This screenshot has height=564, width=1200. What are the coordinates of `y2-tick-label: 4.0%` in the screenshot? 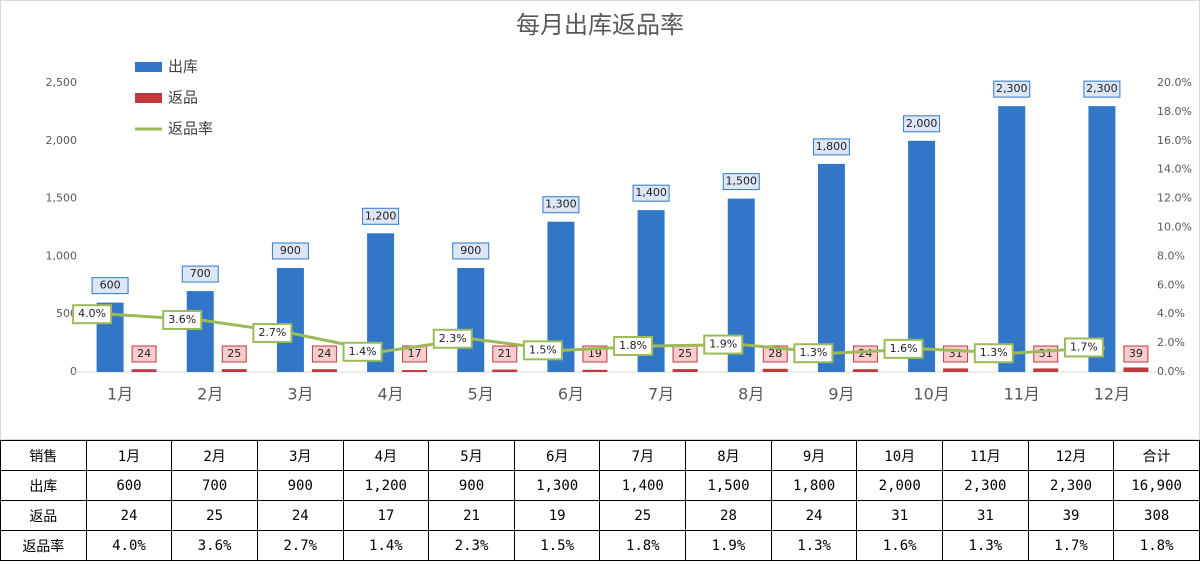 It's located at (1171, 313).